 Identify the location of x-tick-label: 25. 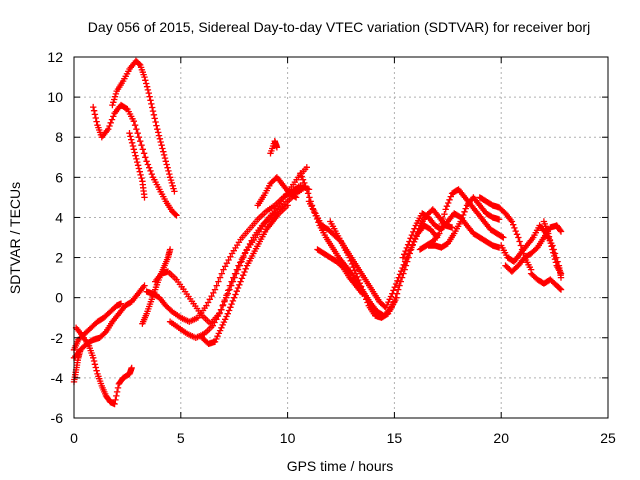
(608, 438).